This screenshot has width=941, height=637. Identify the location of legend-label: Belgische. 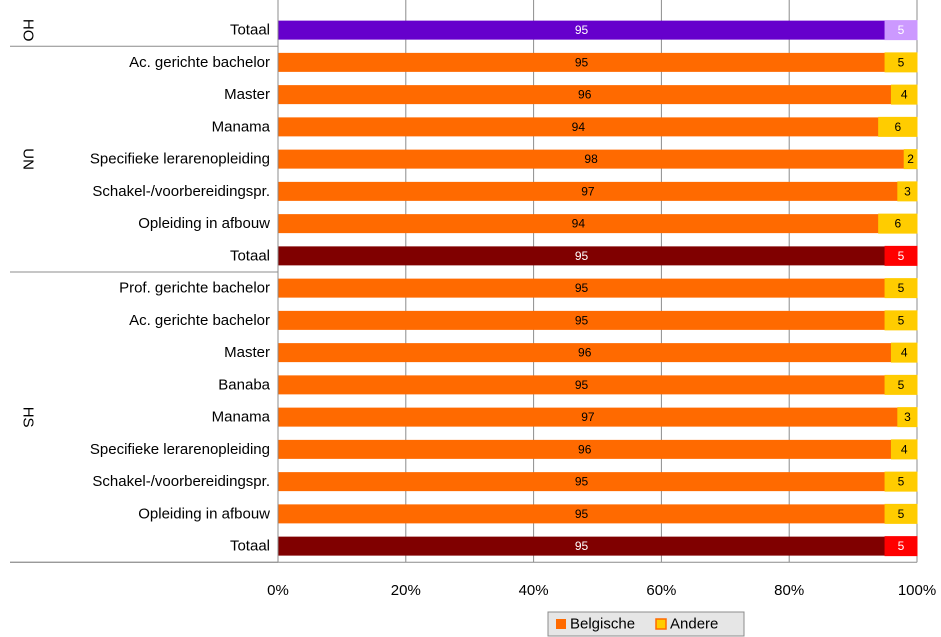
(602, 624).